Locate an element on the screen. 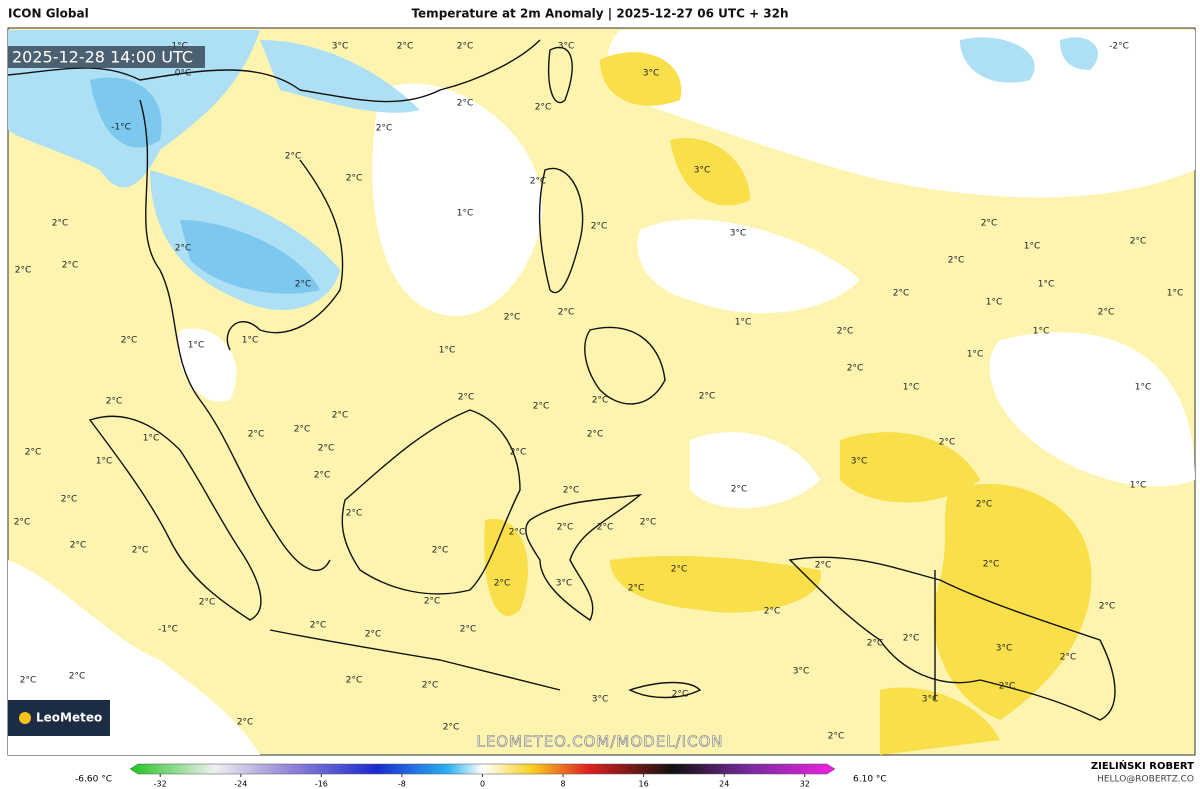 This screenshot has width=1200, height=789. brand-icon is located at coordinates (25, 718).